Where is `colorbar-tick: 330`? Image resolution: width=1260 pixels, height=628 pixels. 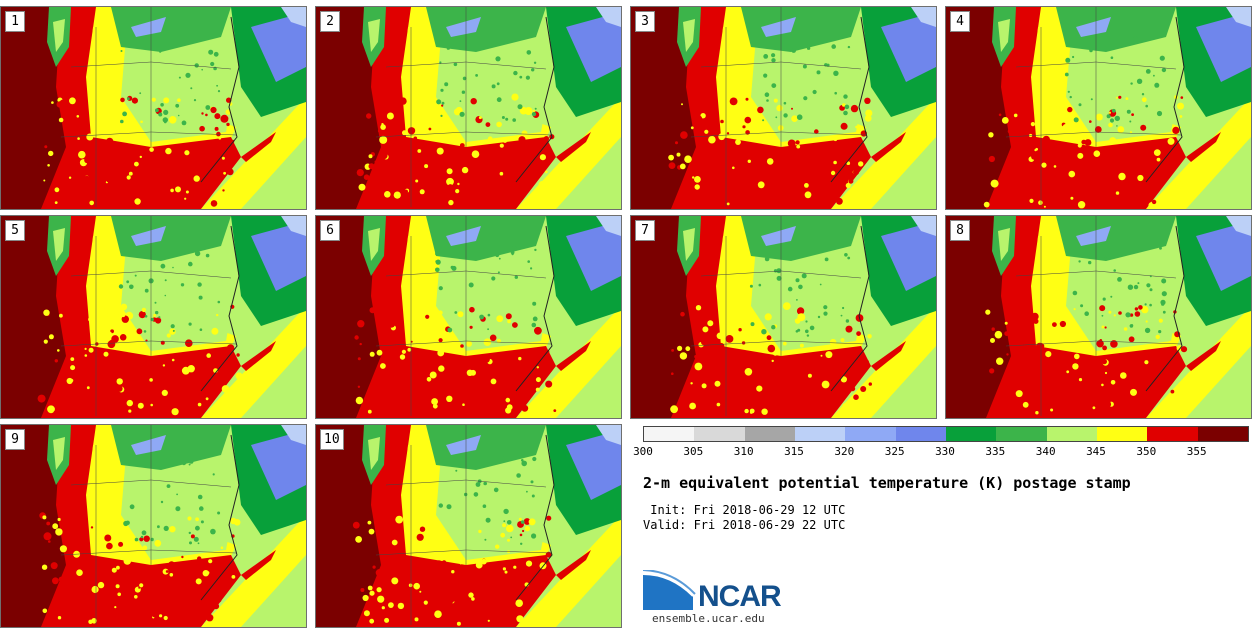 colorbar-tick: 330 is located at coordinates (945, 451).